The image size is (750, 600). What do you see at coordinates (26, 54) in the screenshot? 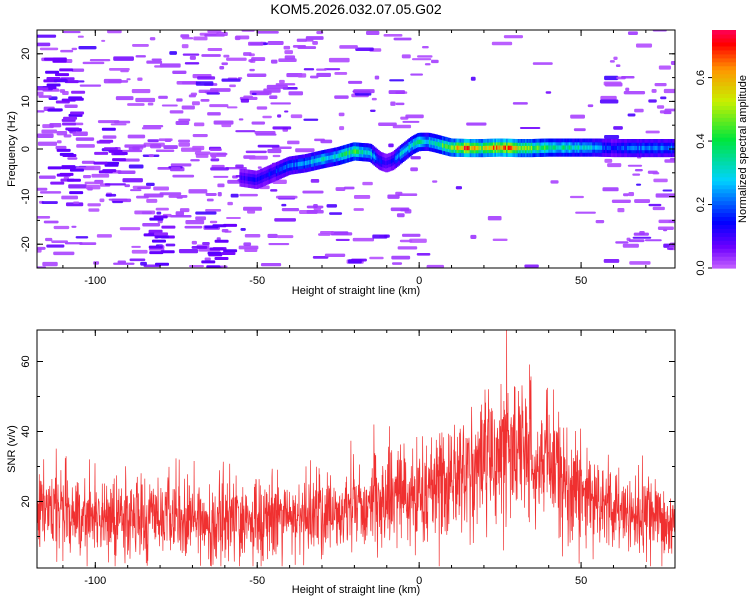
I see `y-tick-label: 20` at bounding box center [26, 54].